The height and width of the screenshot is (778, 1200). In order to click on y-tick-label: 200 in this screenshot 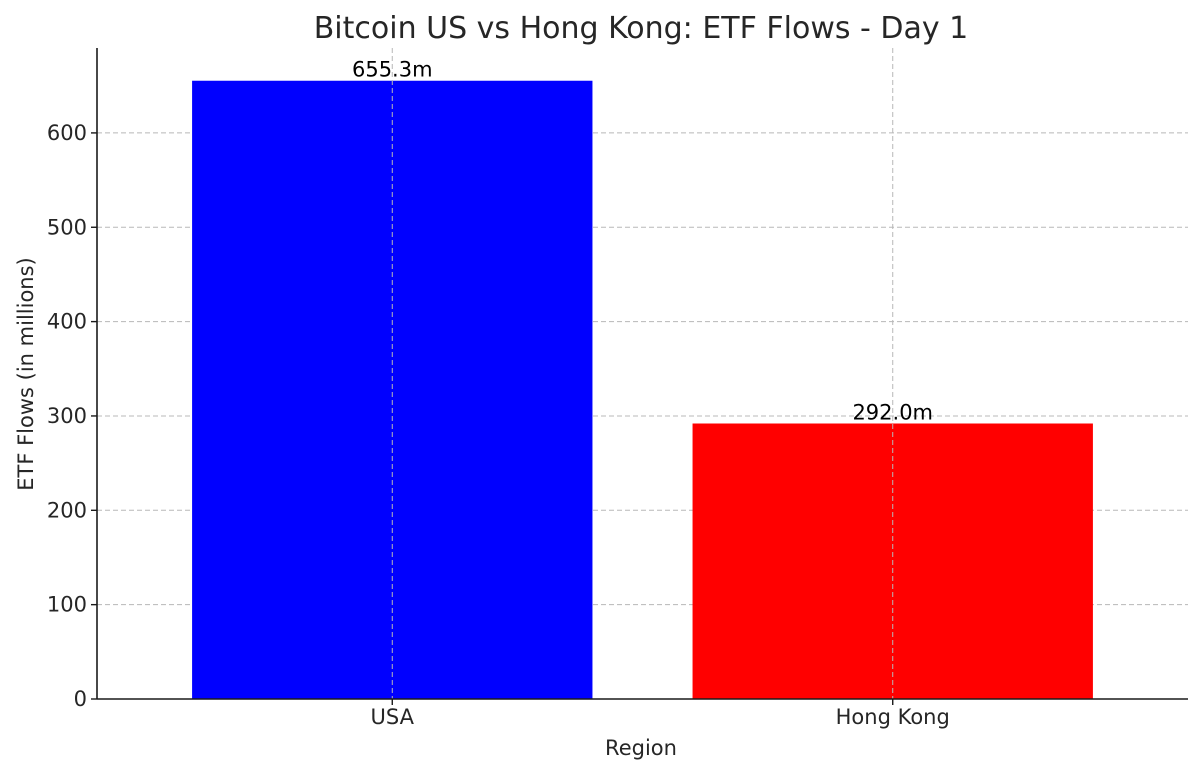, I will do `click(67, 510)`.